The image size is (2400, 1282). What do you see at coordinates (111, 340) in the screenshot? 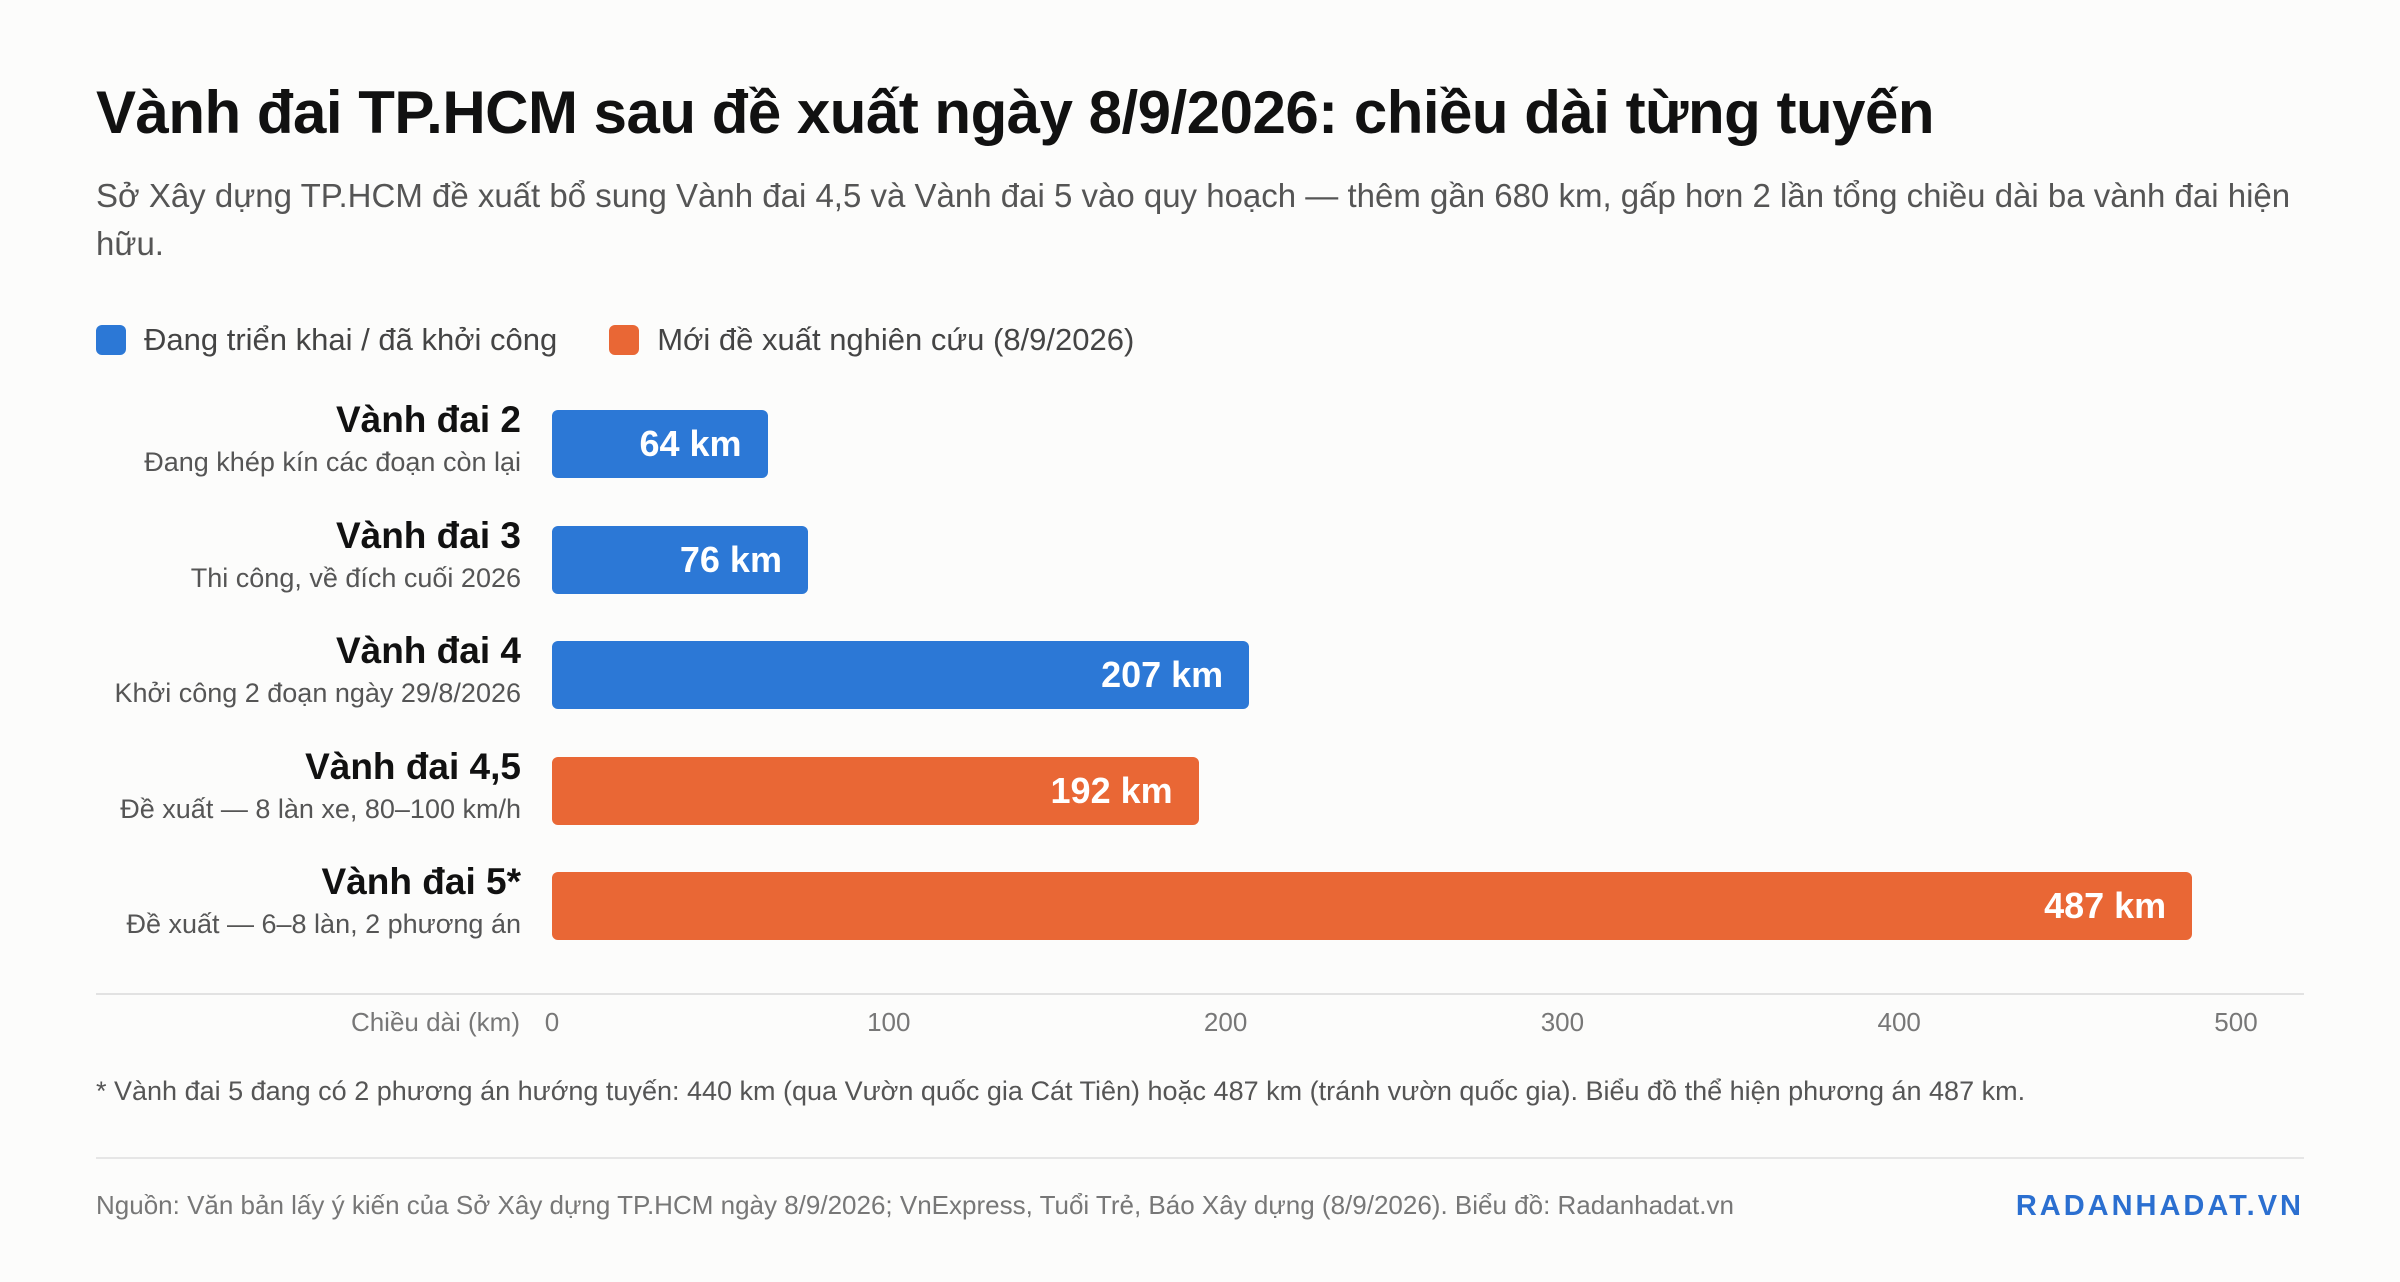
I see `legend-swatch-ongoing` at bounding box center [111, 340].